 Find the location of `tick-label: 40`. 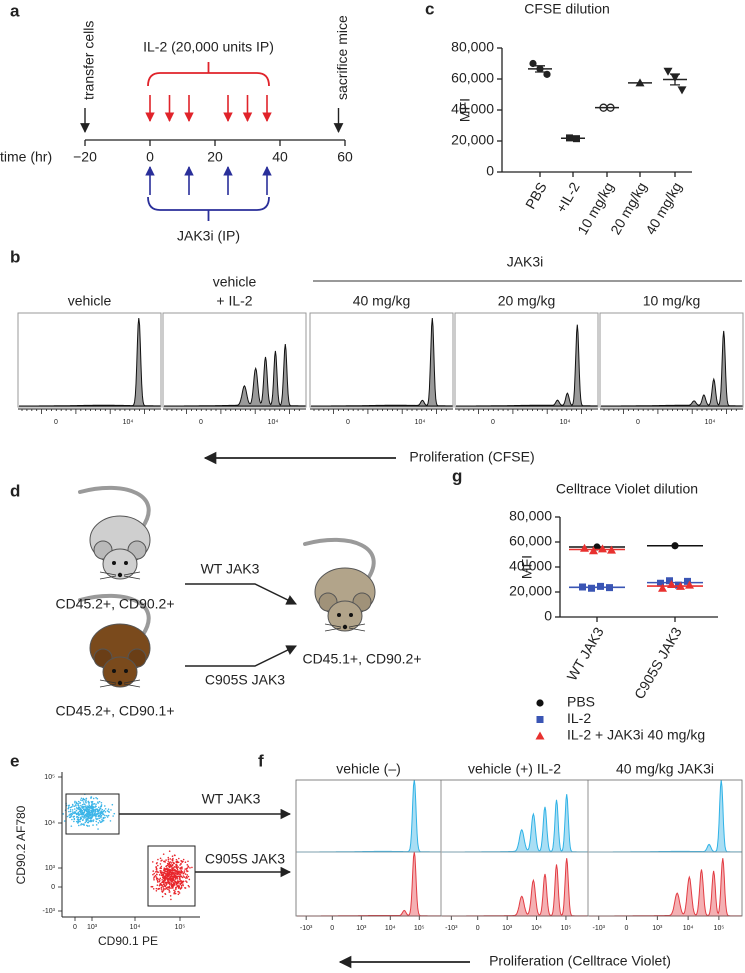

tick-label: 40 is located at coordinates (280, 157).